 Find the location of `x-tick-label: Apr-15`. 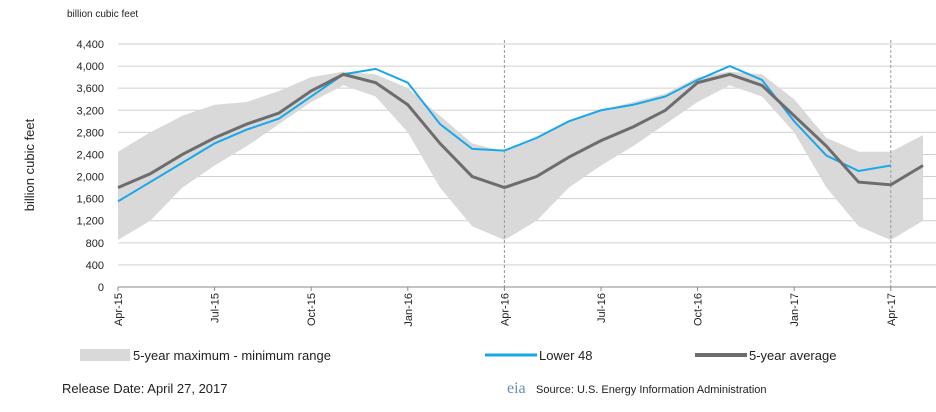

x-tick-label: Apr-15 is located at coordinates (119, 309).